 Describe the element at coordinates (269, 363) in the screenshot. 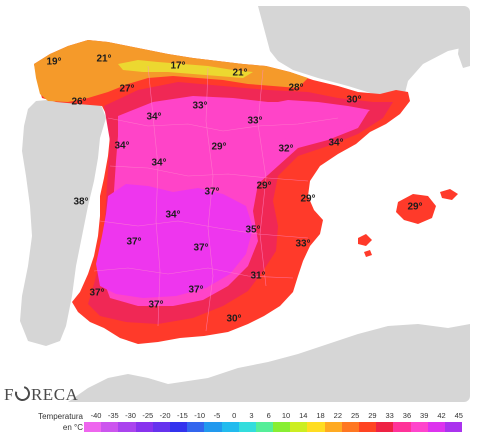

I see `north-africa-landmass` at that location.